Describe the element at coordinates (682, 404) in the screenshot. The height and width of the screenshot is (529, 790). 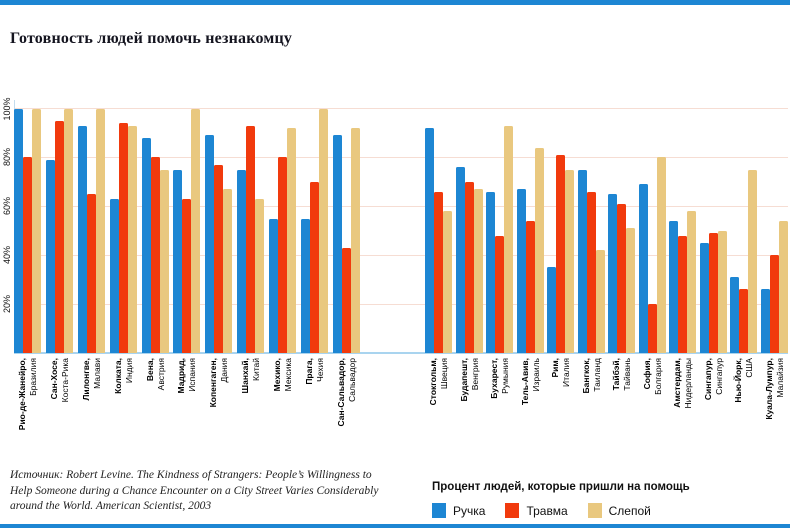
I see `x-label: Амстердам, Нидерланды` at that location.